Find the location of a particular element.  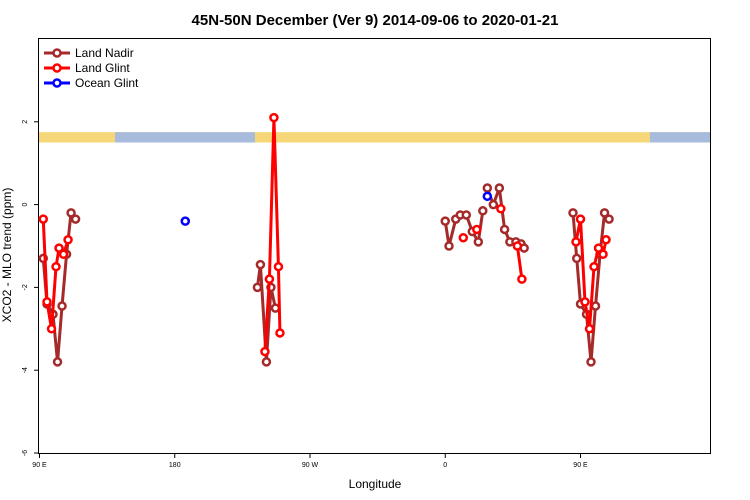

legend-label-ocean-glint: Ocean Glint is located at coordinates (107, 83).